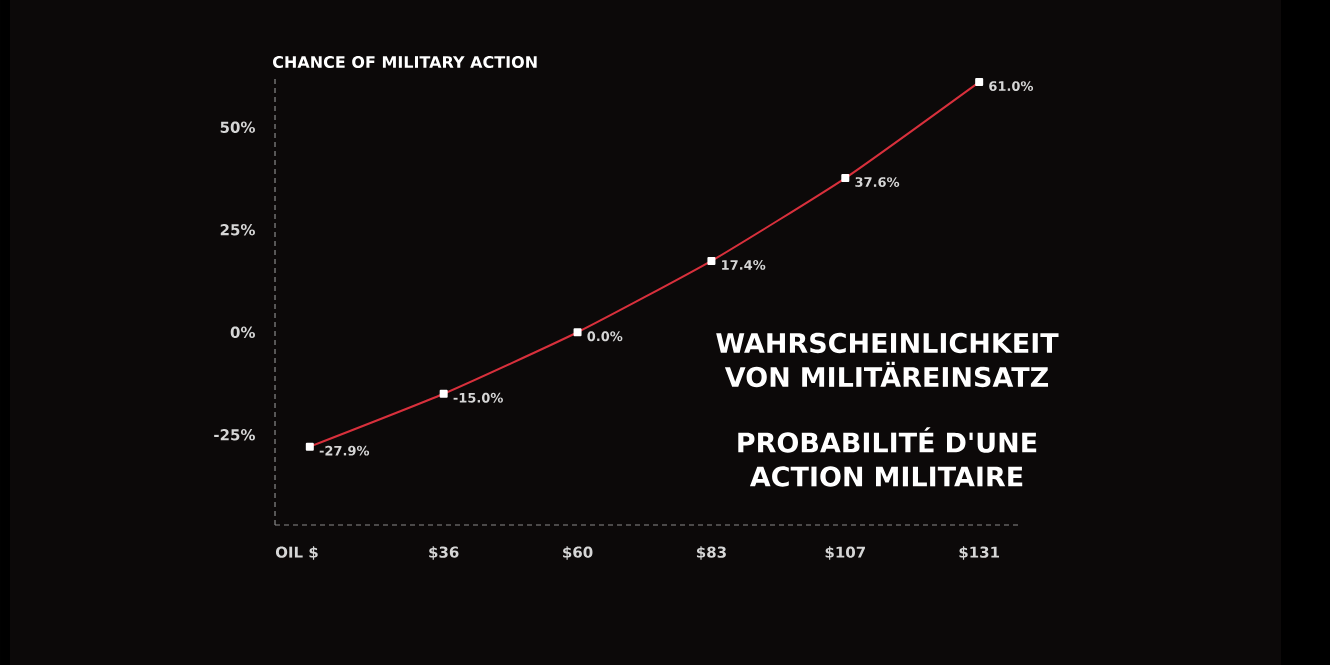  Describe the element at coordinates (605, 336) in the screenshot. I see `data-label: 0.0%` at that location.